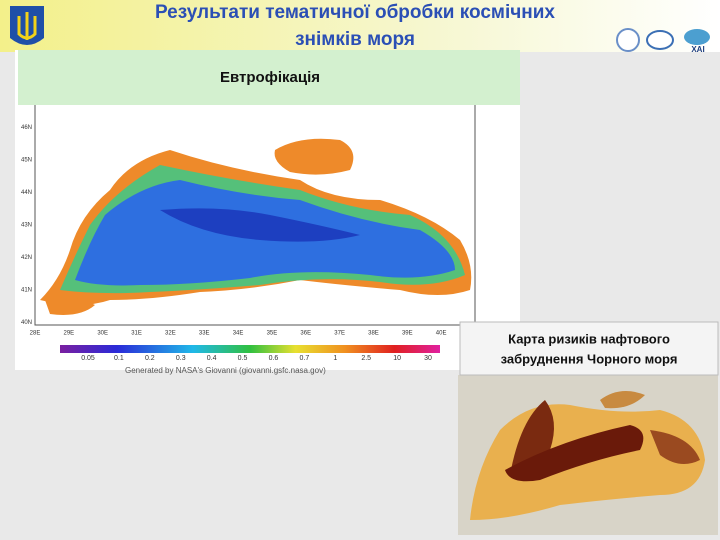  I want to click on colorbar-label: 0.05, so click(88, 358).